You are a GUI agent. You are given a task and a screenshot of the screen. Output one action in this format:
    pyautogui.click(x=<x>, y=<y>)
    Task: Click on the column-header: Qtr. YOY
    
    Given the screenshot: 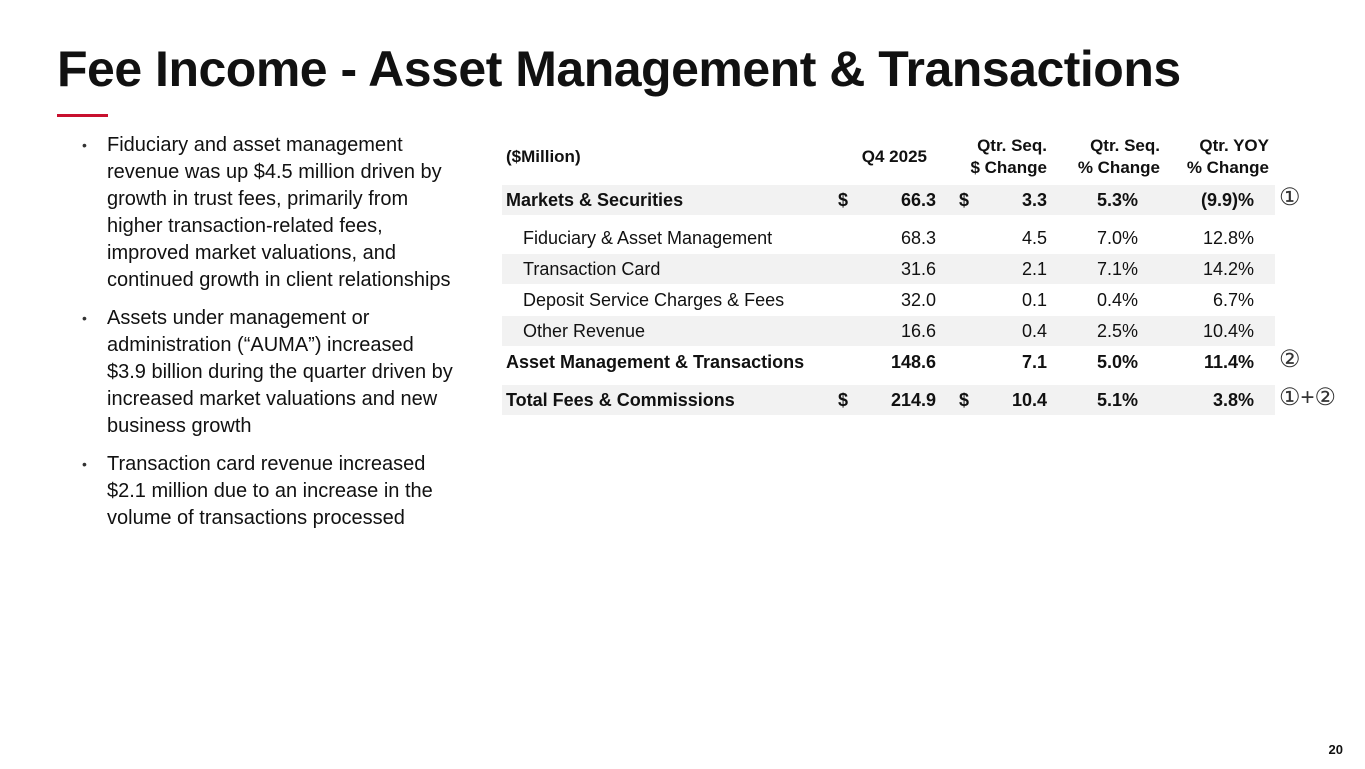 What is the action you would take?
    pyautogui.click(x=1234, y=145)
    